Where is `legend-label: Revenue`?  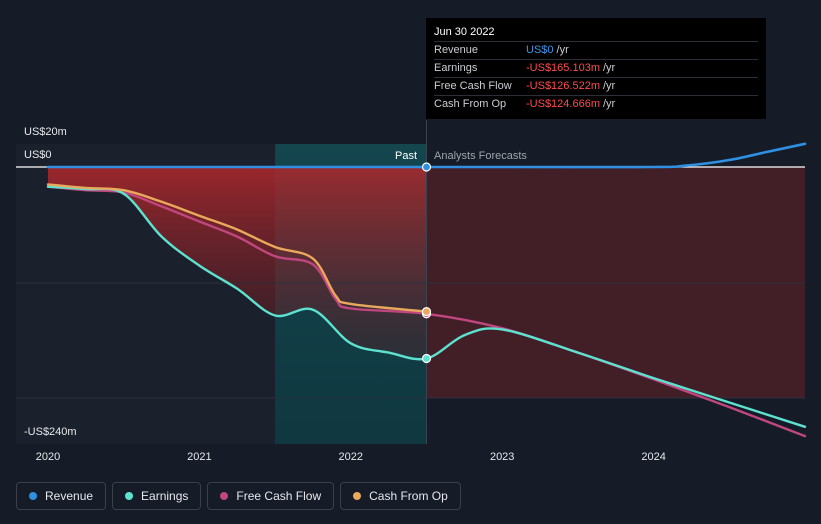 legend-label: Revenue is located at coordinates (69, 496).